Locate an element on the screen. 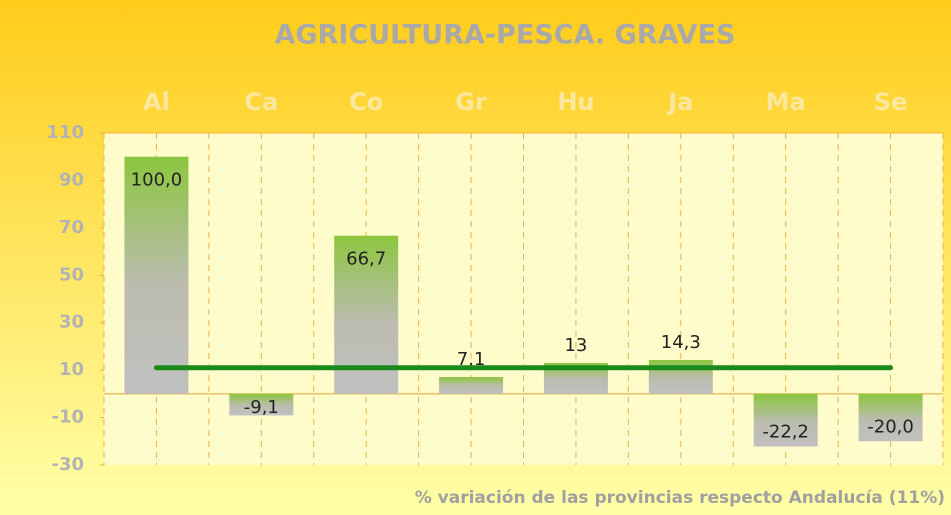  x-tick-label: Ja is located at coordinates (679, 102).